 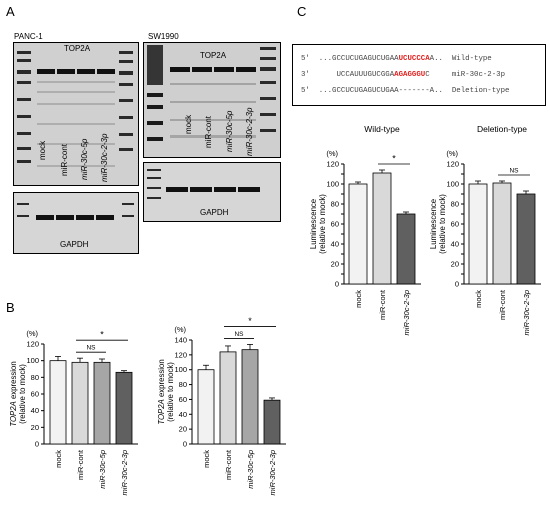 I want to click on y-tick-label: 140, so click(x=180, y=340).